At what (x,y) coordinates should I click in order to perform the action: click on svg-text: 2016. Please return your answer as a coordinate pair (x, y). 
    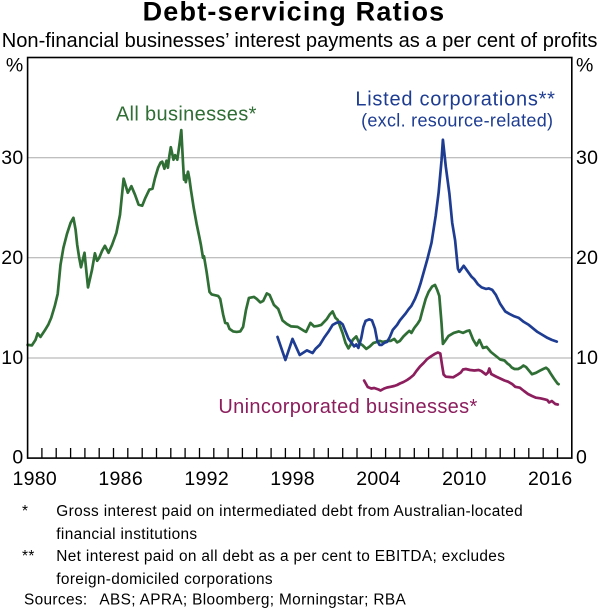
    Looking at the image, I should click on (550, 479).